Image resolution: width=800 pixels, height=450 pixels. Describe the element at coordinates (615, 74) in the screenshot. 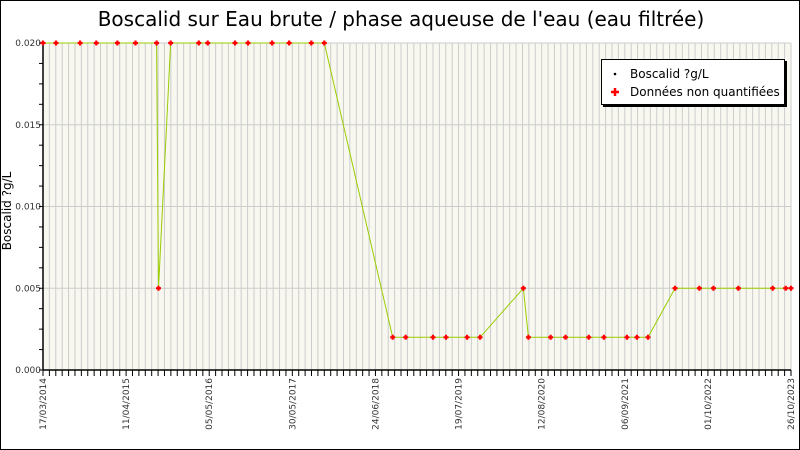

I see `legend-dot-icon` at that location.